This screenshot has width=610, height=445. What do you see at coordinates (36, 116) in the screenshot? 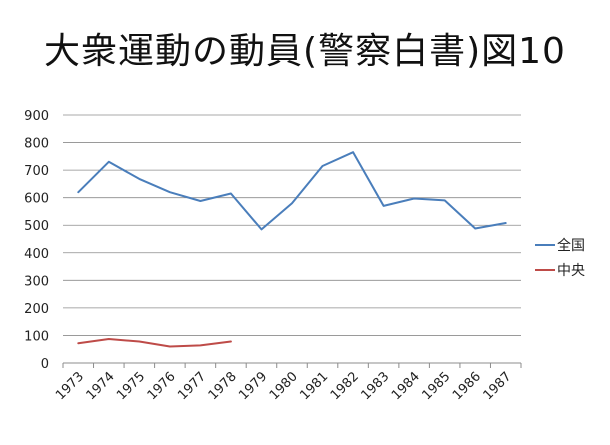
I see `y-tick-label: 900` at bounding box center [36, 116].